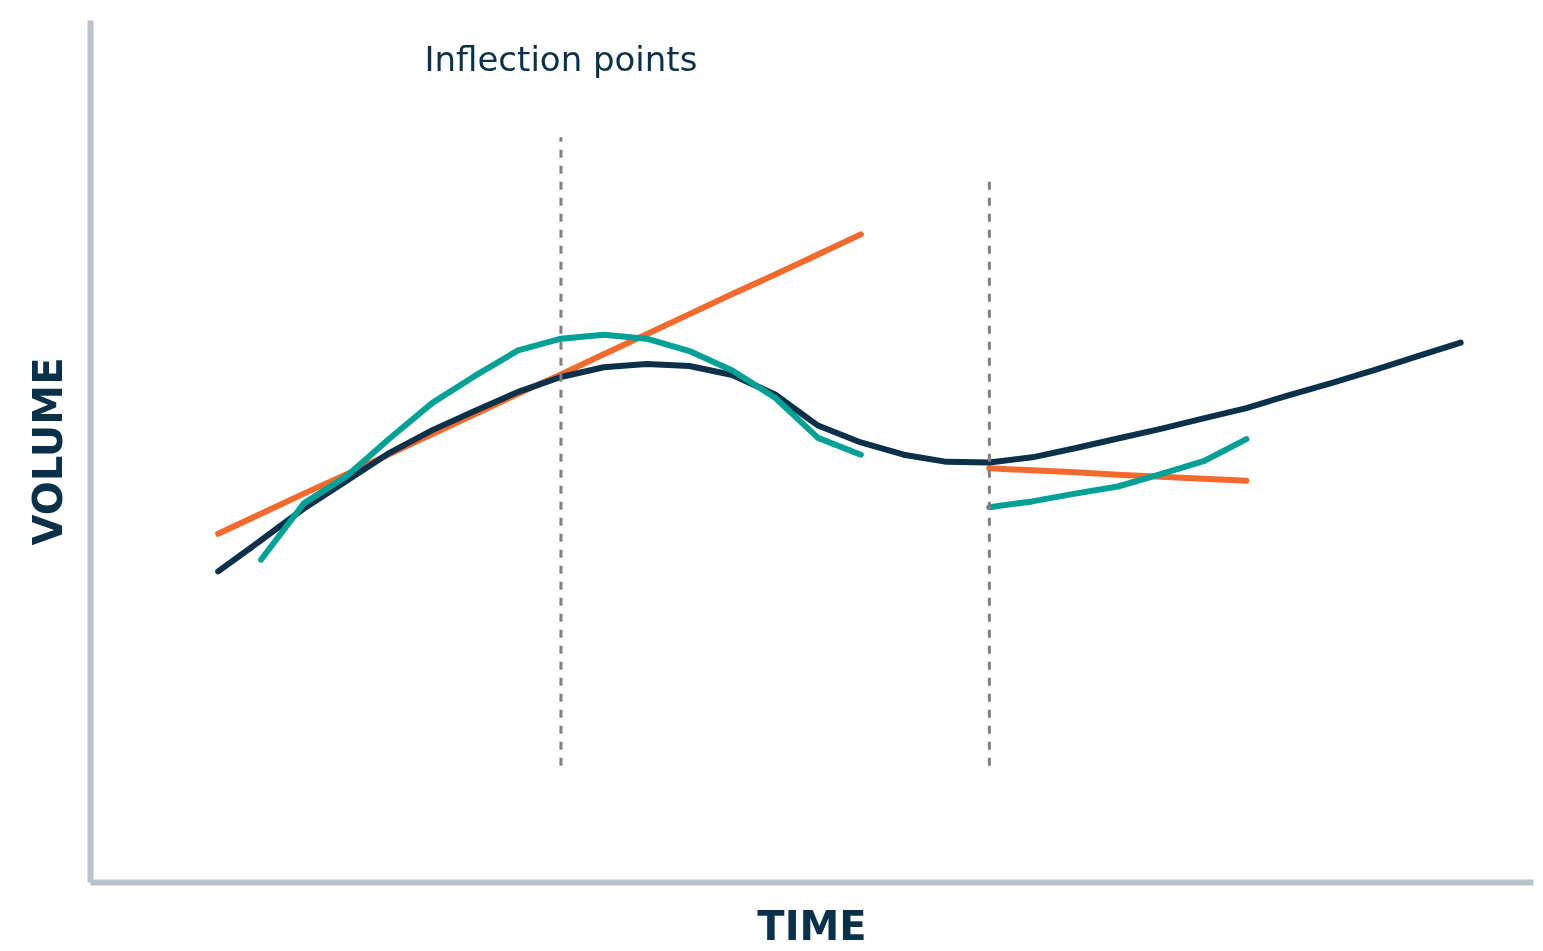 This screenshot has width=1543, height=951. I want to click on text: Inflection points, so click(561, 58).